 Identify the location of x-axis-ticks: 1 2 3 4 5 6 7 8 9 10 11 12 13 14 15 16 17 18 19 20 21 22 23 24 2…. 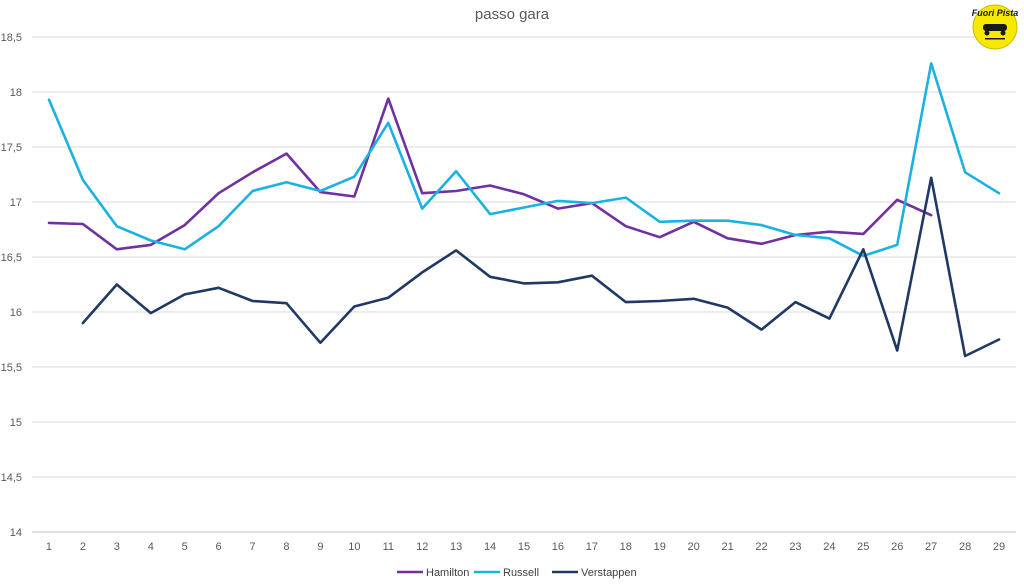
(525, 547).